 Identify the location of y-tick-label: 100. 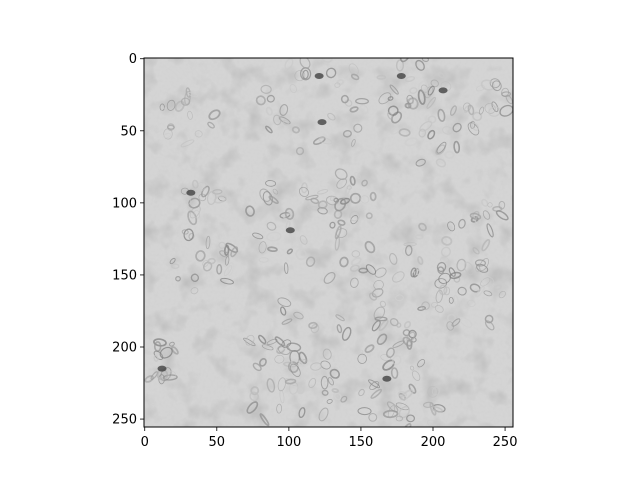
(124, 203).